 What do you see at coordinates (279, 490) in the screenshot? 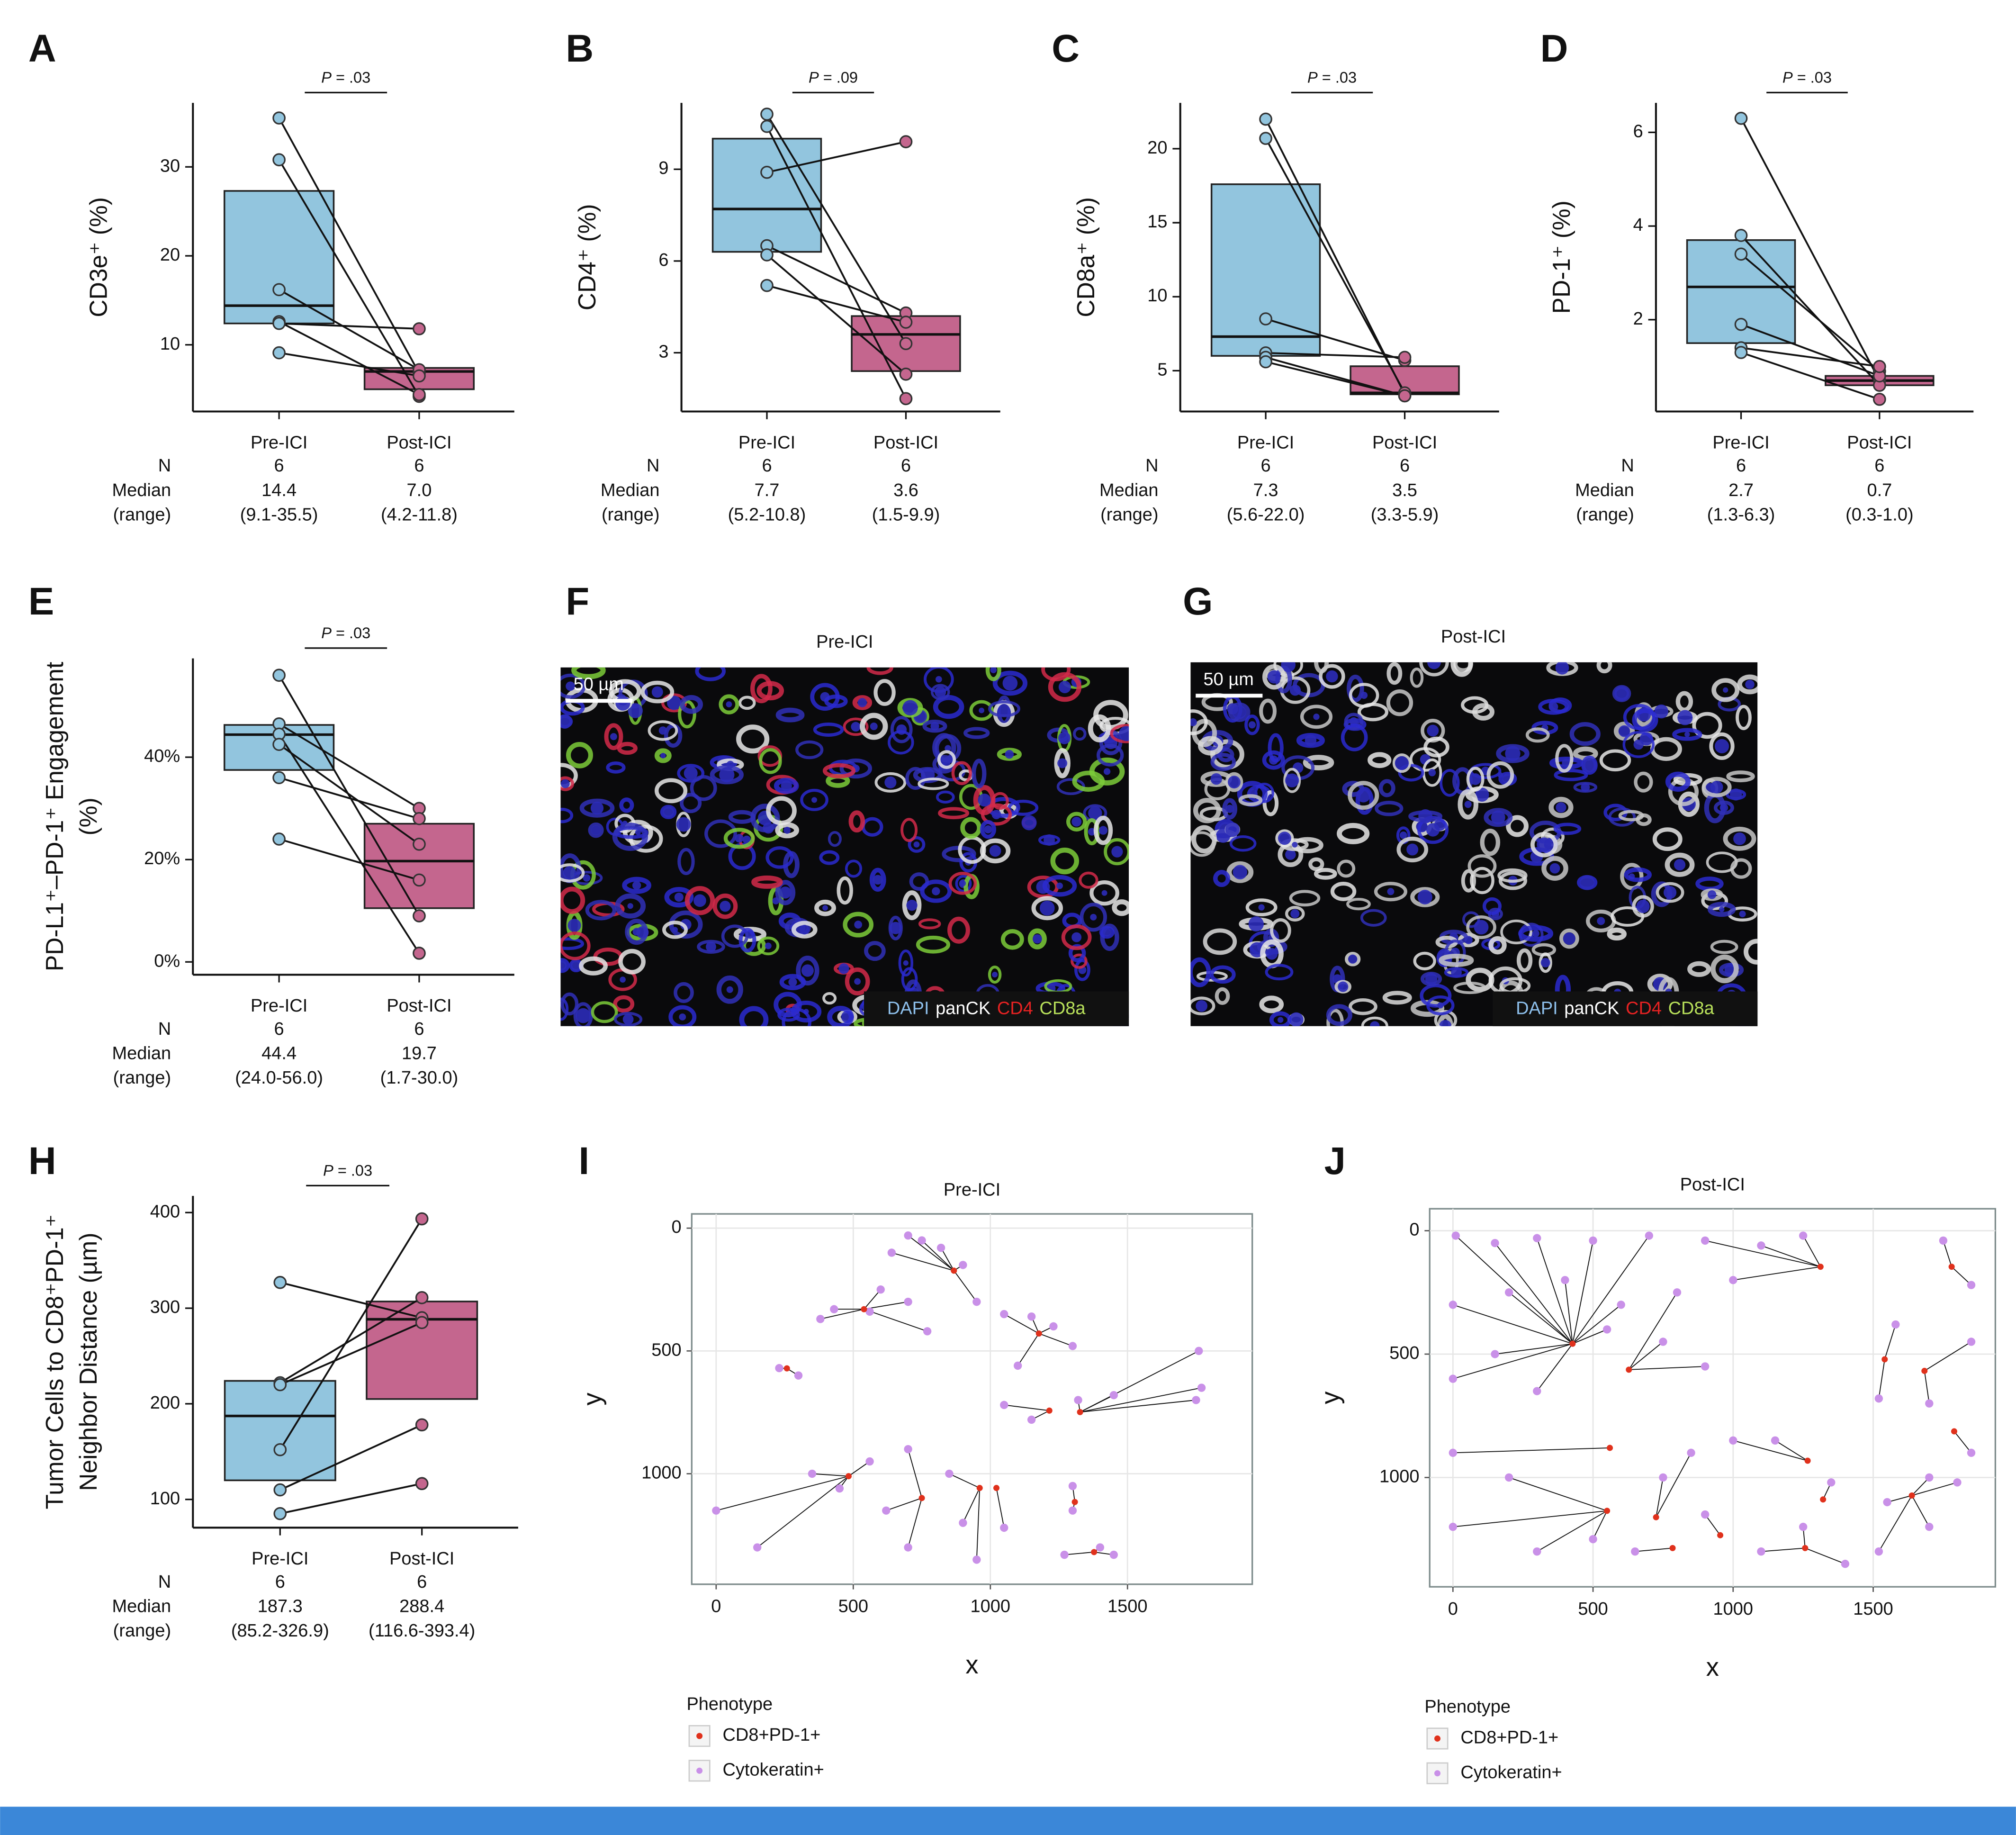
I see `table-cell: 14.4` at bounding box center [279, 490].